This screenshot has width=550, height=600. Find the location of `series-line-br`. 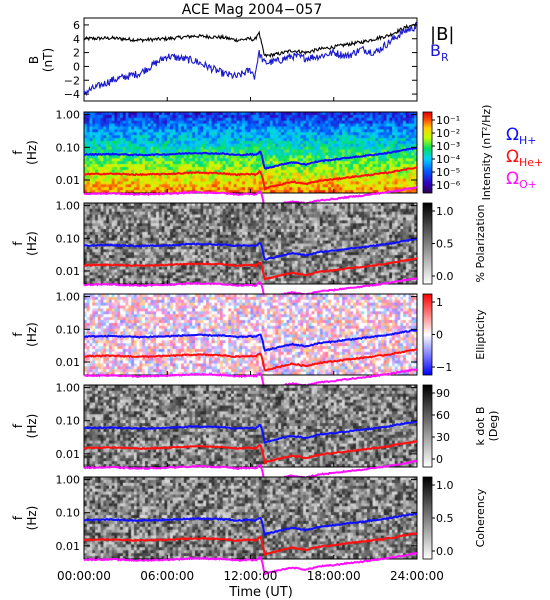

series-line-br is located at coordinates (250, 59).